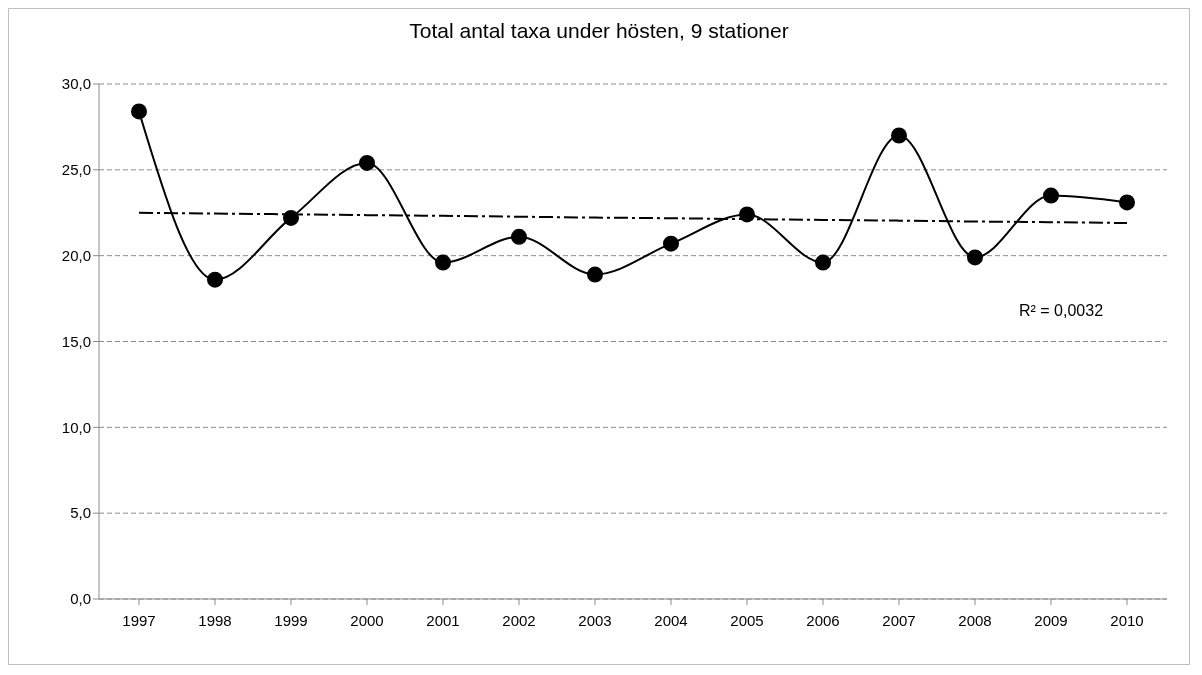 The height and width of the screenshot is (675, 1202). What do you see at coordinates (899, 620) in the screenshot?
I see `x-tick-label: 2007` at bounding box center [899, 620].